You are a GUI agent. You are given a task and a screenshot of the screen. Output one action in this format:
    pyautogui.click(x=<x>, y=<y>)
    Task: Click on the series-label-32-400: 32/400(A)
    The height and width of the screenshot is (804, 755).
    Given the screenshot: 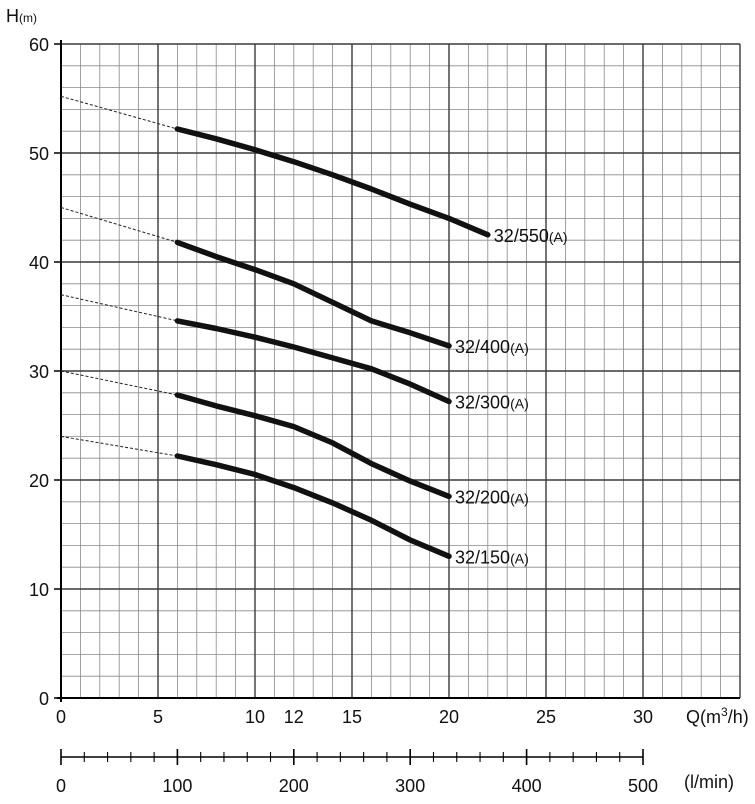 What is the action you would take?
    pyautogui.click(x=492, y=347)
    